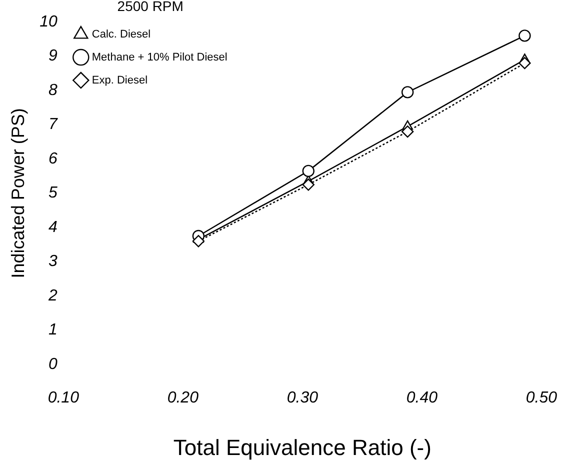  I want to click on y-tick-label: 2, so click(52, 295).